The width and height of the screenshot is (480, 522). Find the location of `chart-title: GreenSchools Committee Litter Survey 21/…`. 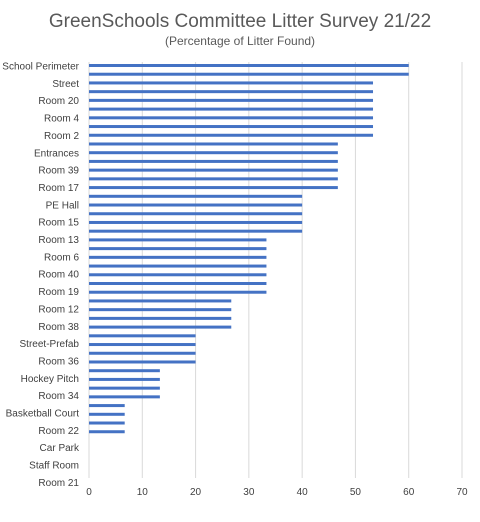

chart-title: GreenSchools Committee Litter Survey 21/… is located at coordinates (240, 21).